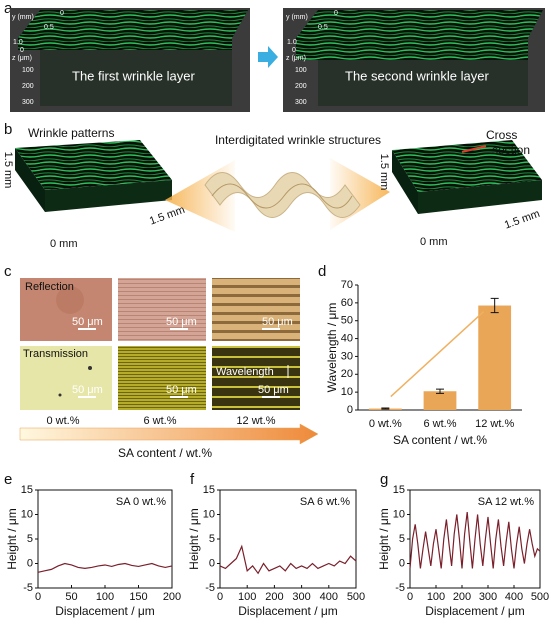 The height and width of the screenshot is (621, 550). Describe the element at coordinates (385, 424) in the screenshot. I see `x-tick-label: 0 wt.%` at that location.